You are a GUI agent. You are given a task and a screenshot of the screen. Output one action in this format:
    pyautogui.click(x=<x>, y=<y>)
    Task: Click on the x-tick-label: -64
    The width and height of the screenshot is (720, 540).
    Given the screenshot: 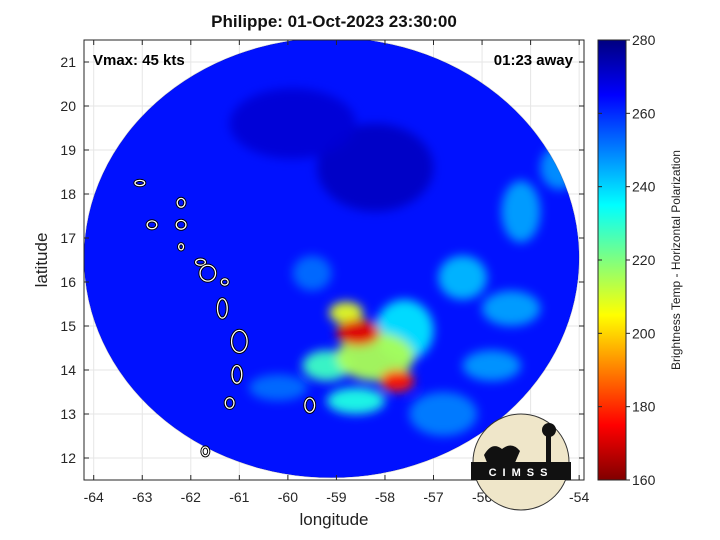 What is the action you would take?
    pyautogui.click(x=94, y=497)
    